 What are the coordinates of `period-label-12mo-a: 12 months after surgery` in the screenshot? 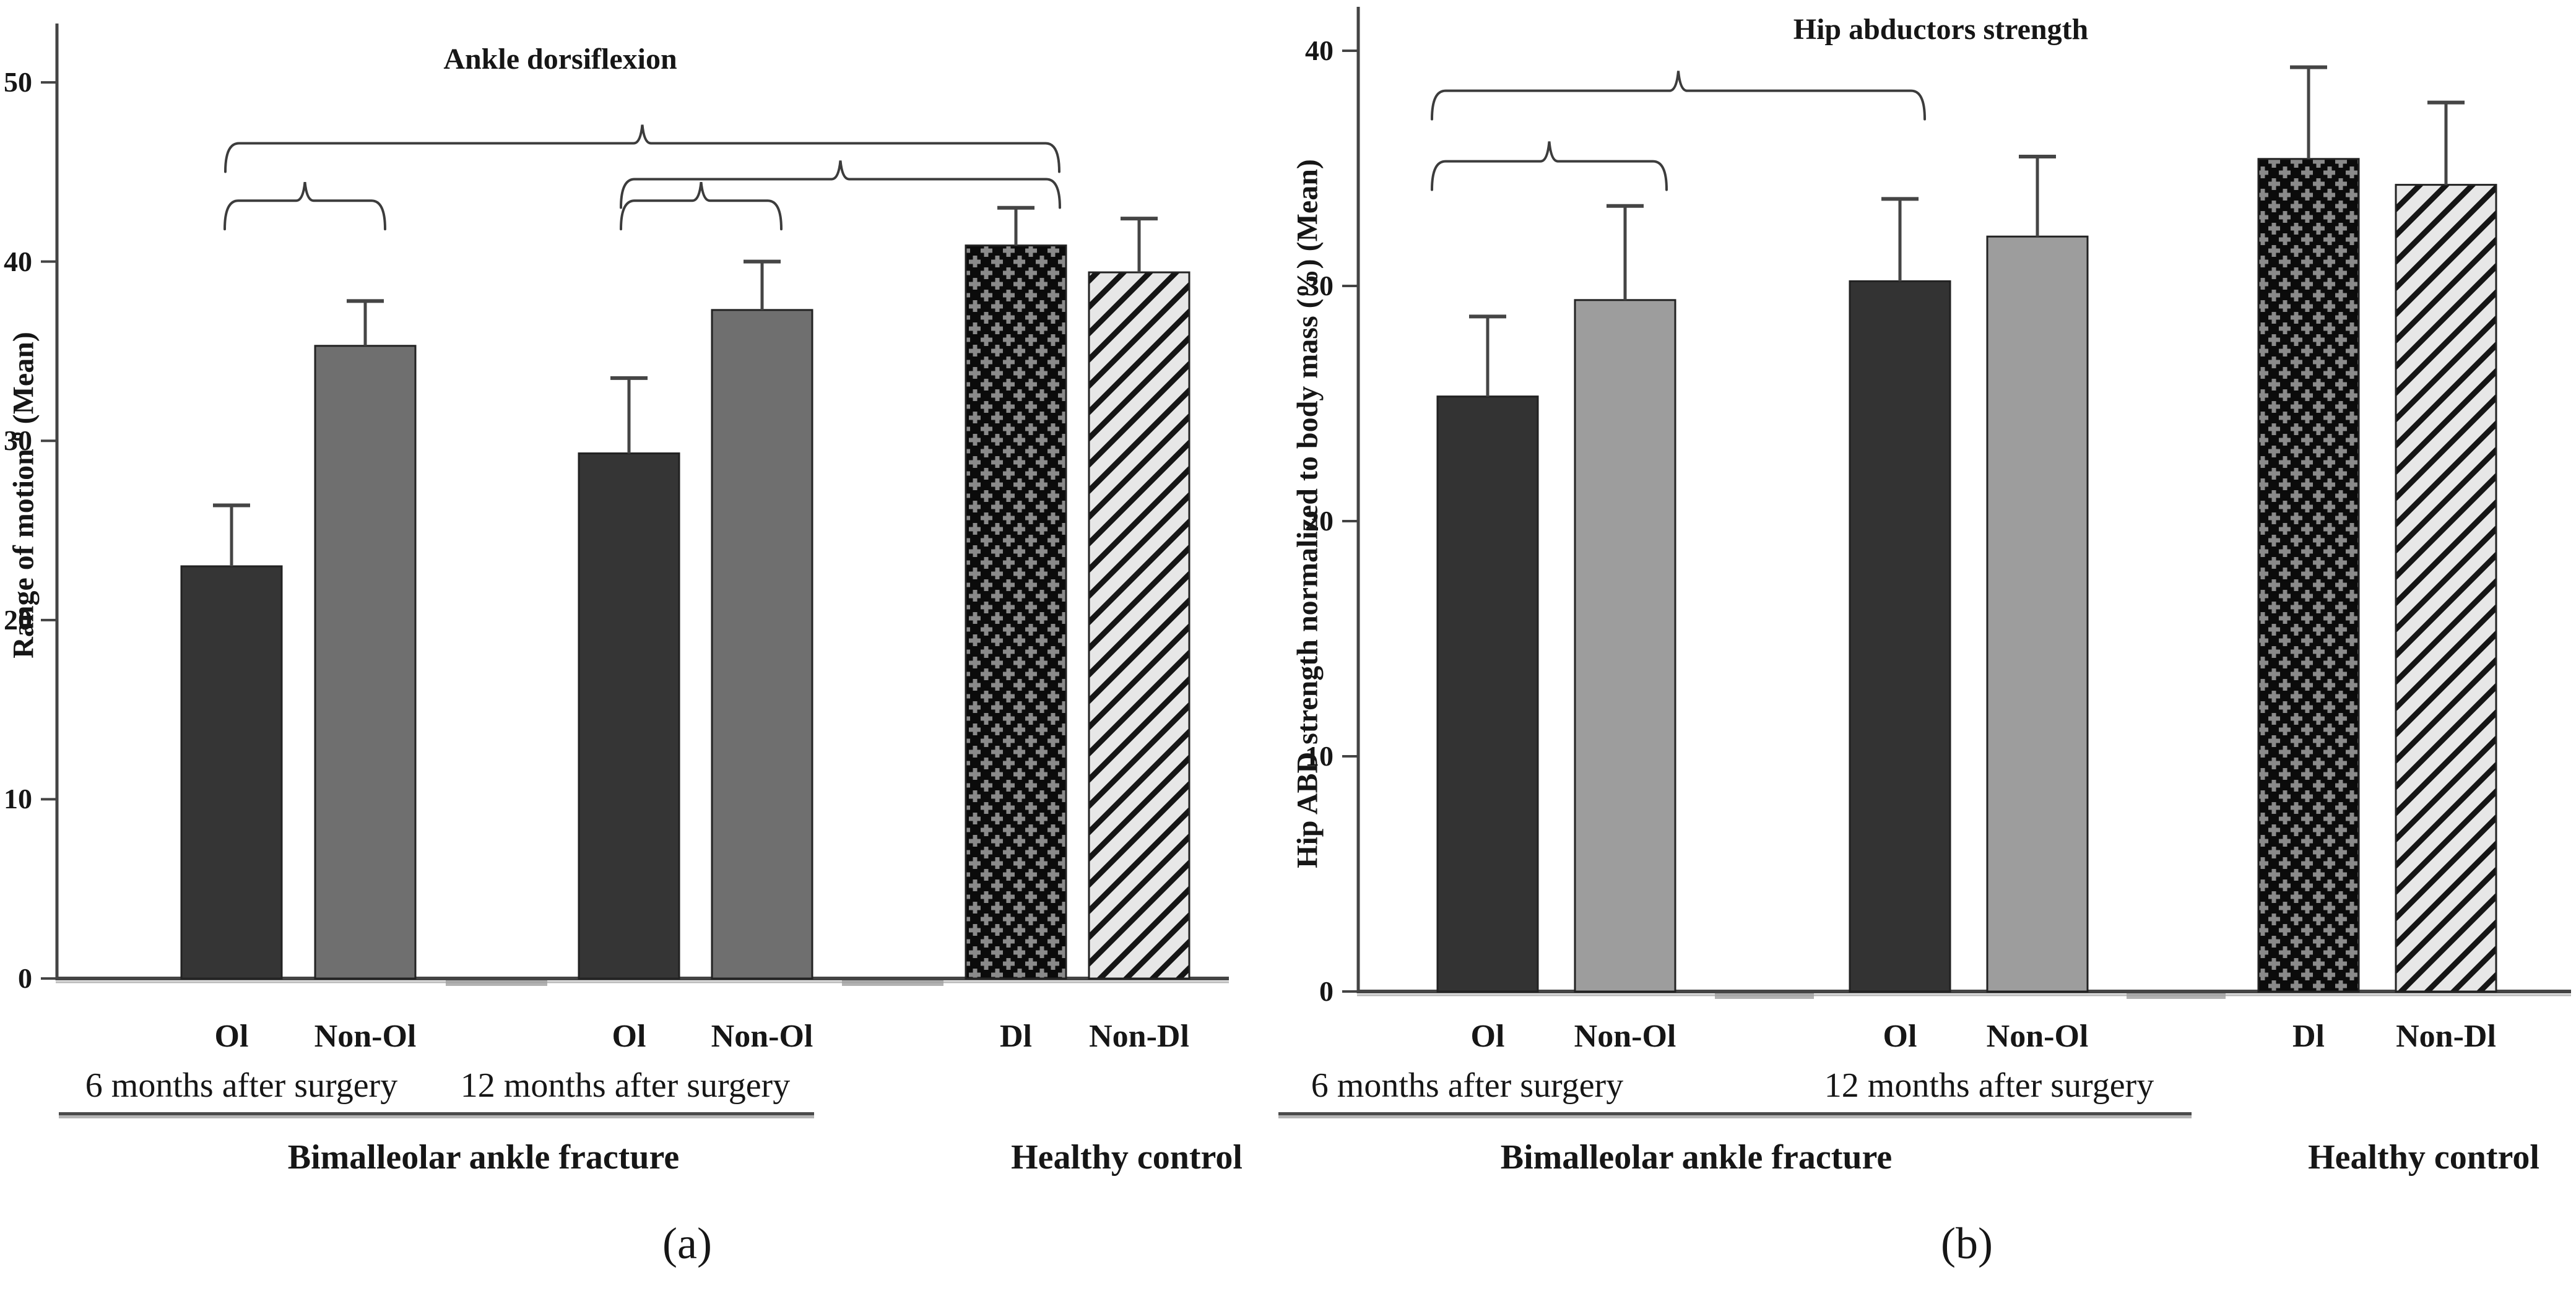 It's located at (625, 1085).